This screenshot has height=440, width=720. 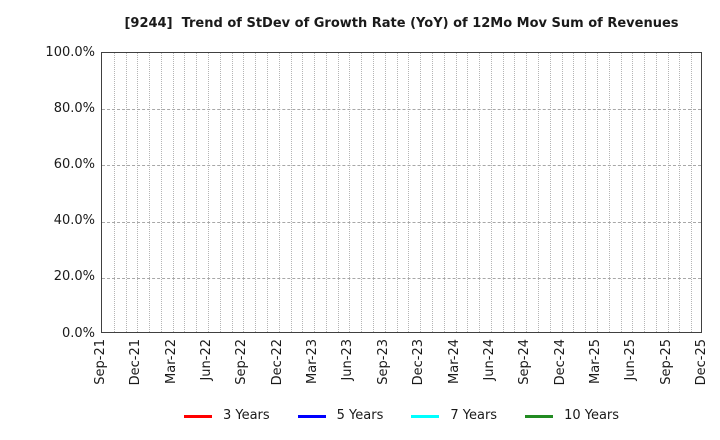 I want to click on legend-label: 10 Years, so click(x=592, y=415).